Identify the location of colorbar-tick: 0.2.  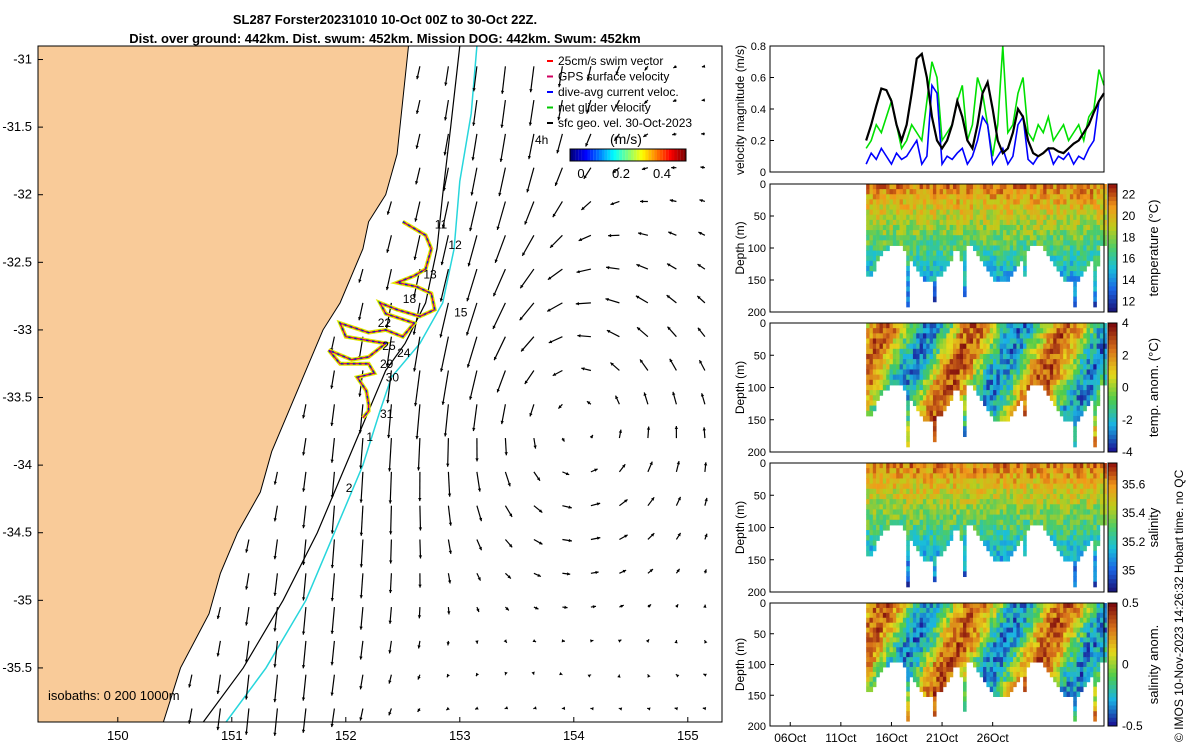
(621, 173).